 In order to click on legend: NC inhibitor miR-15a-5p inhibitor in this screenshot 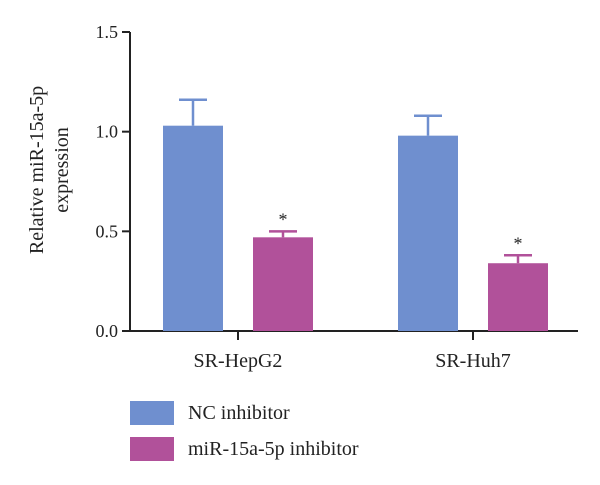, I will do `click(244, 434)`.